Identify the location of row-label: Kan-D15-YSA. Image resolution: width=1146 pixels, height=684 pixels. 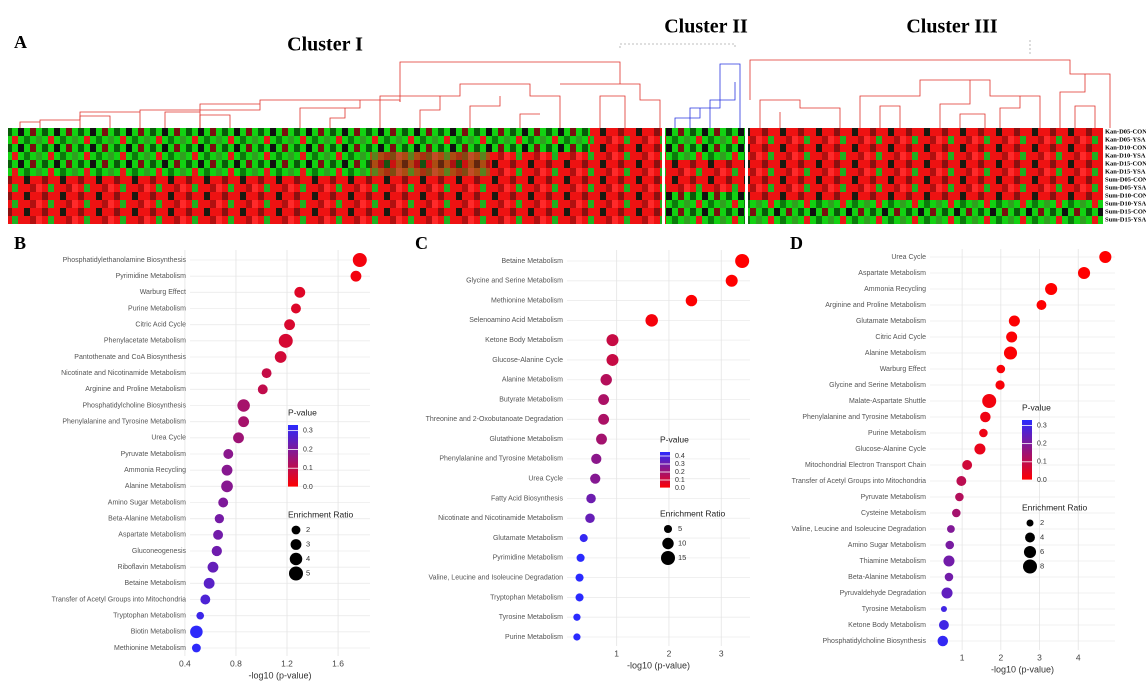
(1125, 171).